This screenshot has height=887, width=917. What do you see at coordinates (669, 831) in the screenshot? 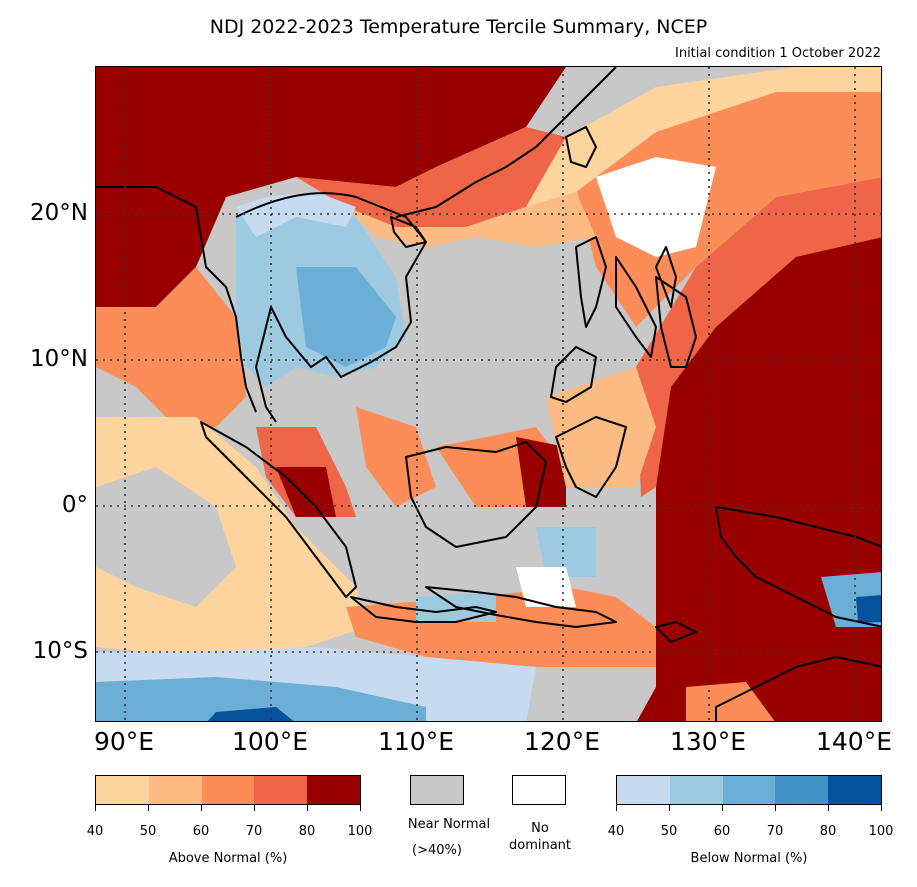
I see `below-tick-50: 50` at bounding box center [669, 831].